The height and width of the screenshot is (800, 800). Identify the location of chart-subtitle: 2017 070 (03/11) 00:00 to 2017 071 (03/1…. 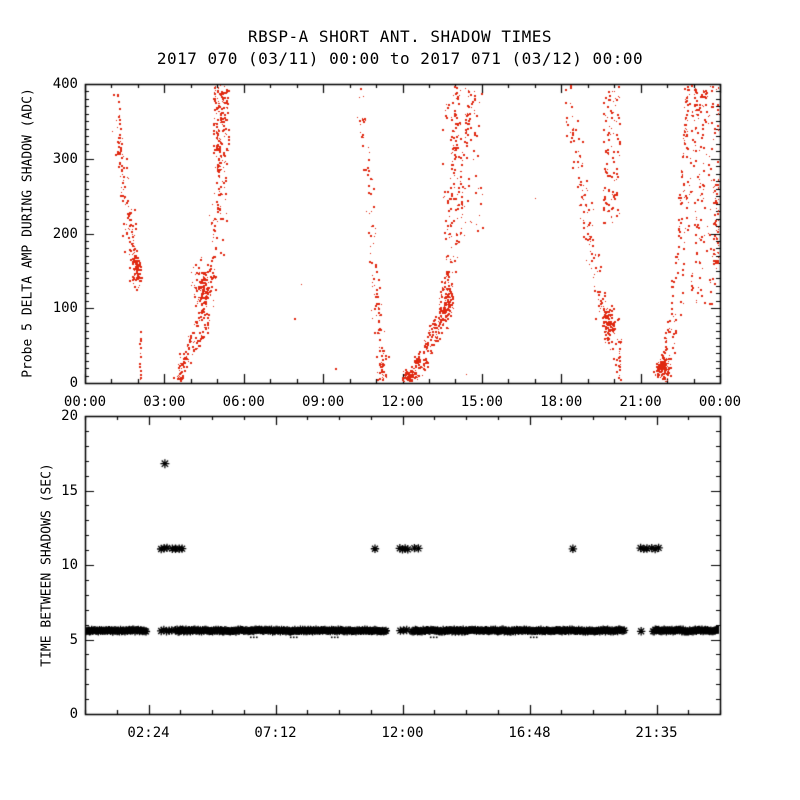
(400, 58).